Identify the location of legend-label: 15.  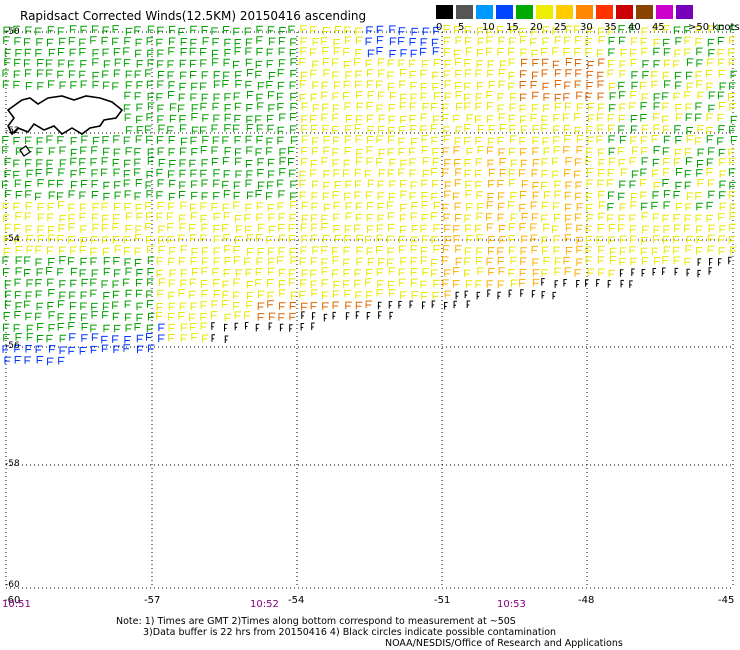
(512, 27).